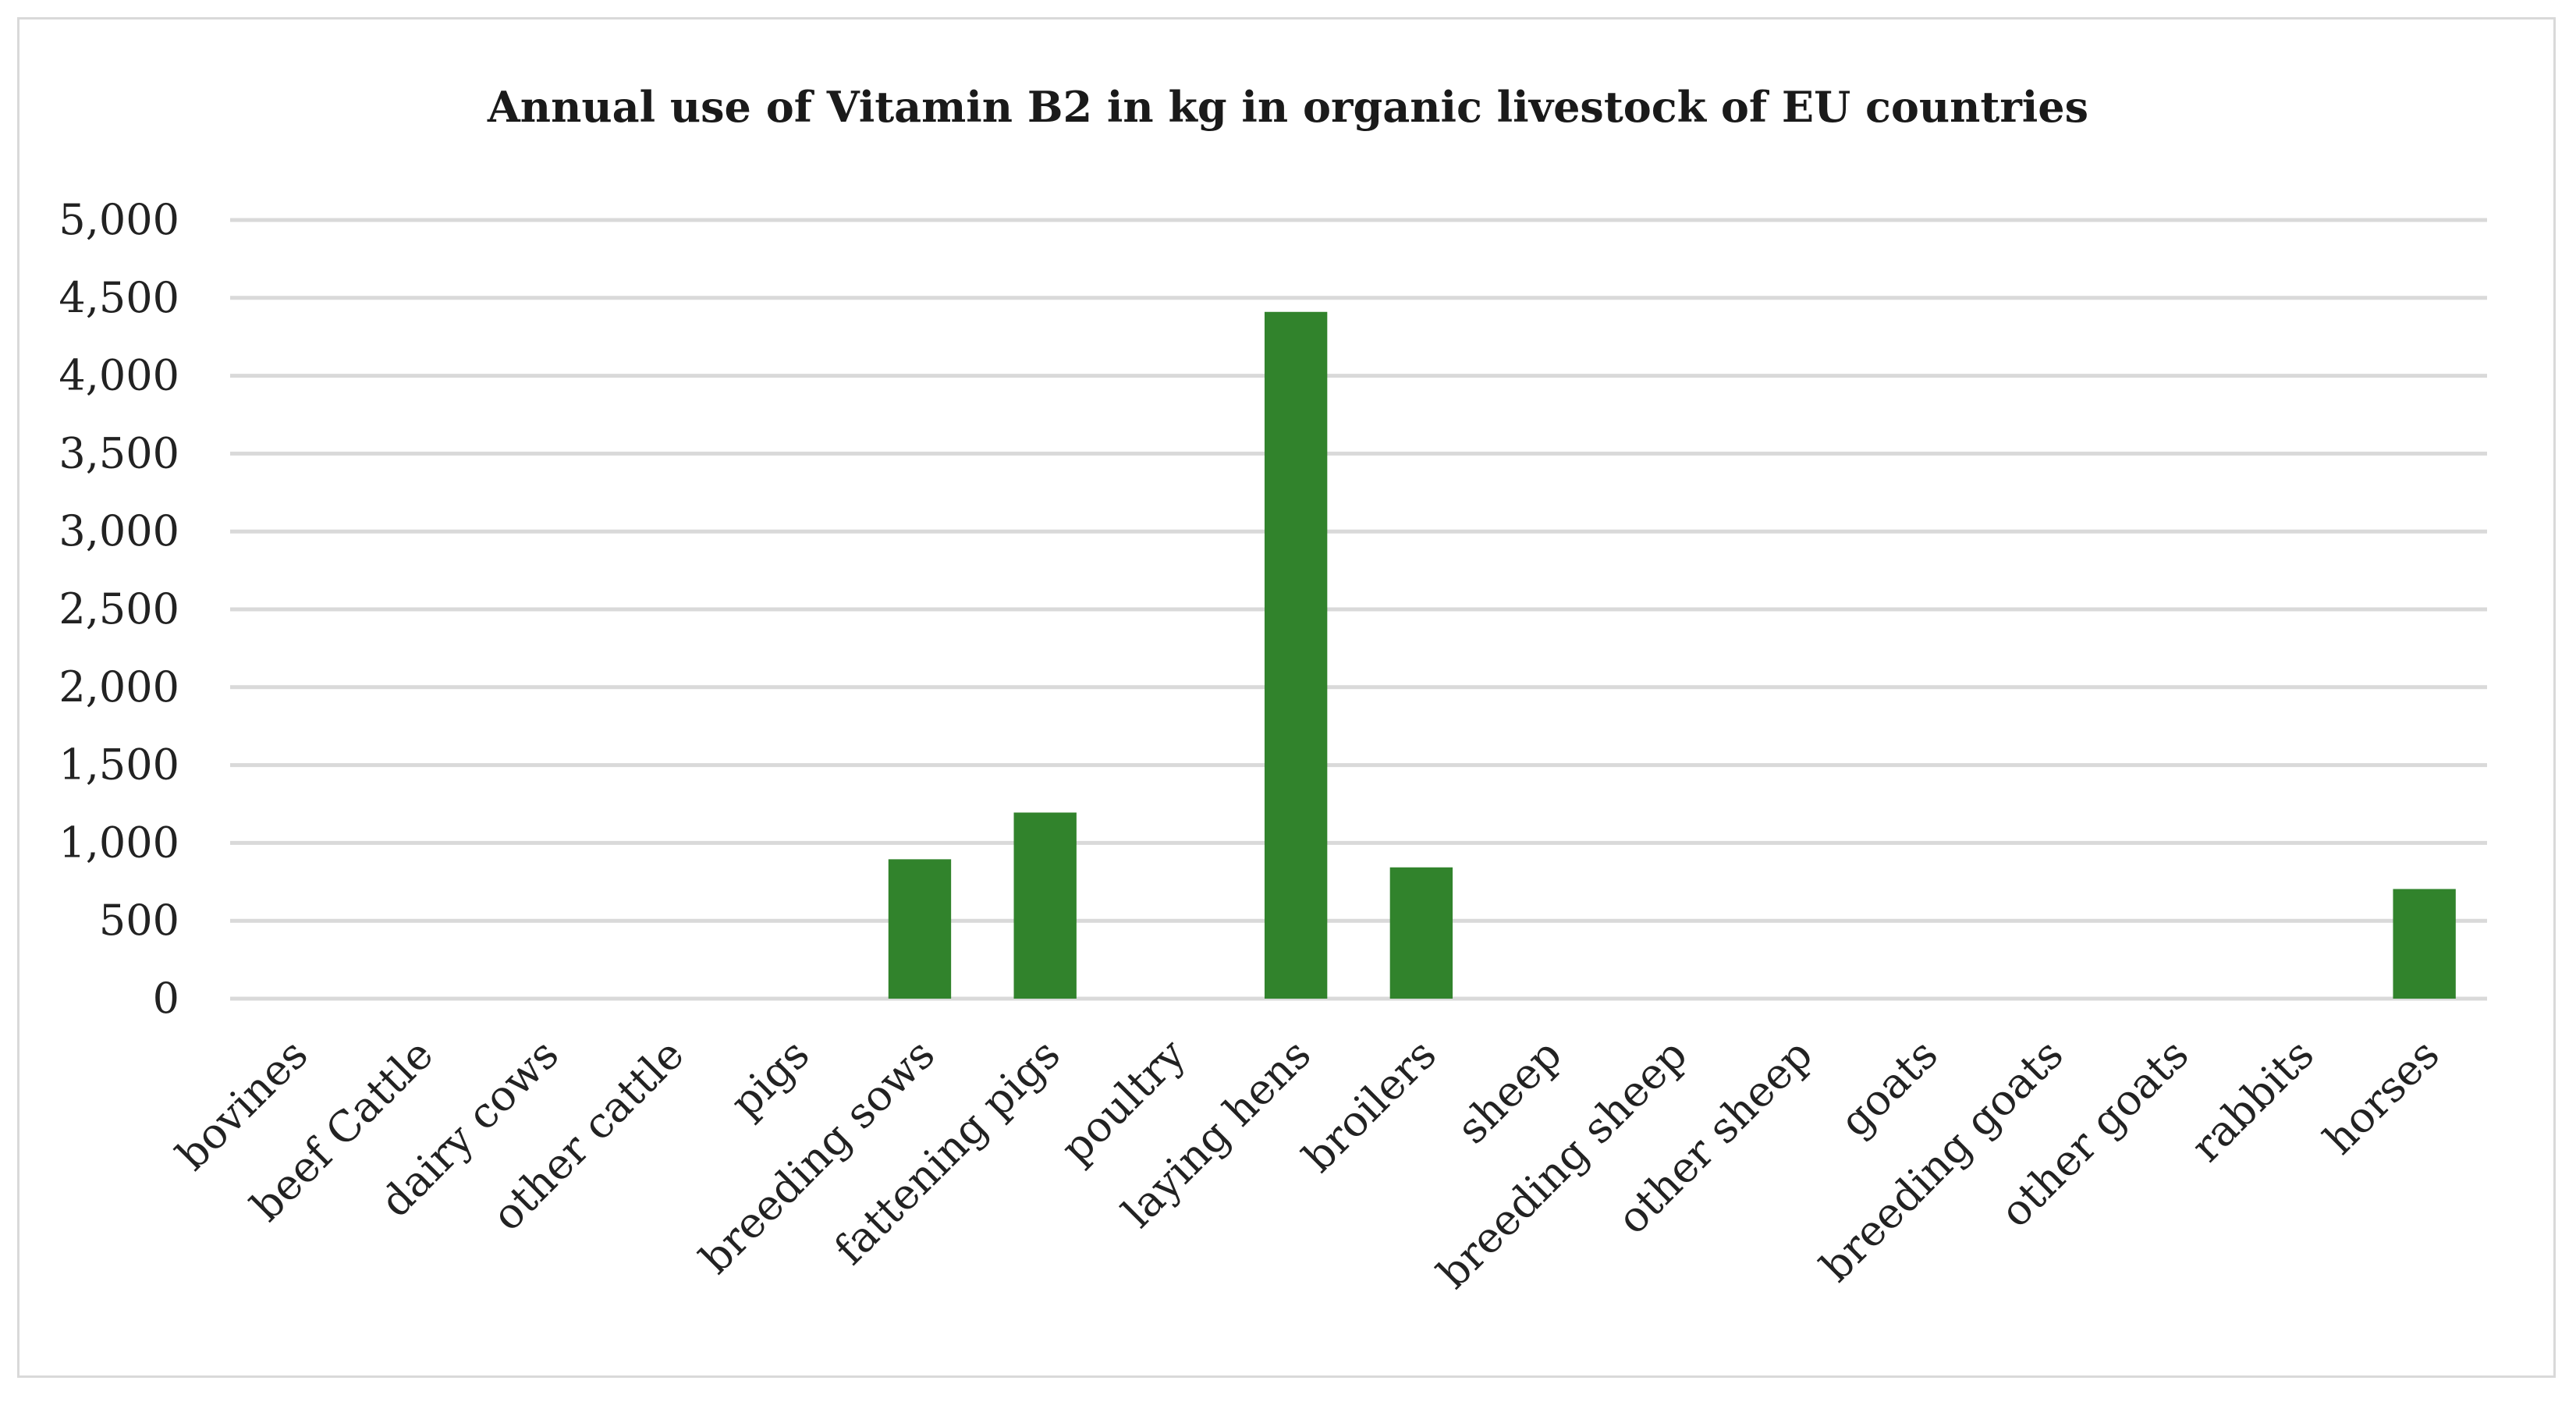 Image resolution: width=2576 pixels, height=1402 pixels. I want to click on x-tick-label: broilers, so click(1369, 1106).